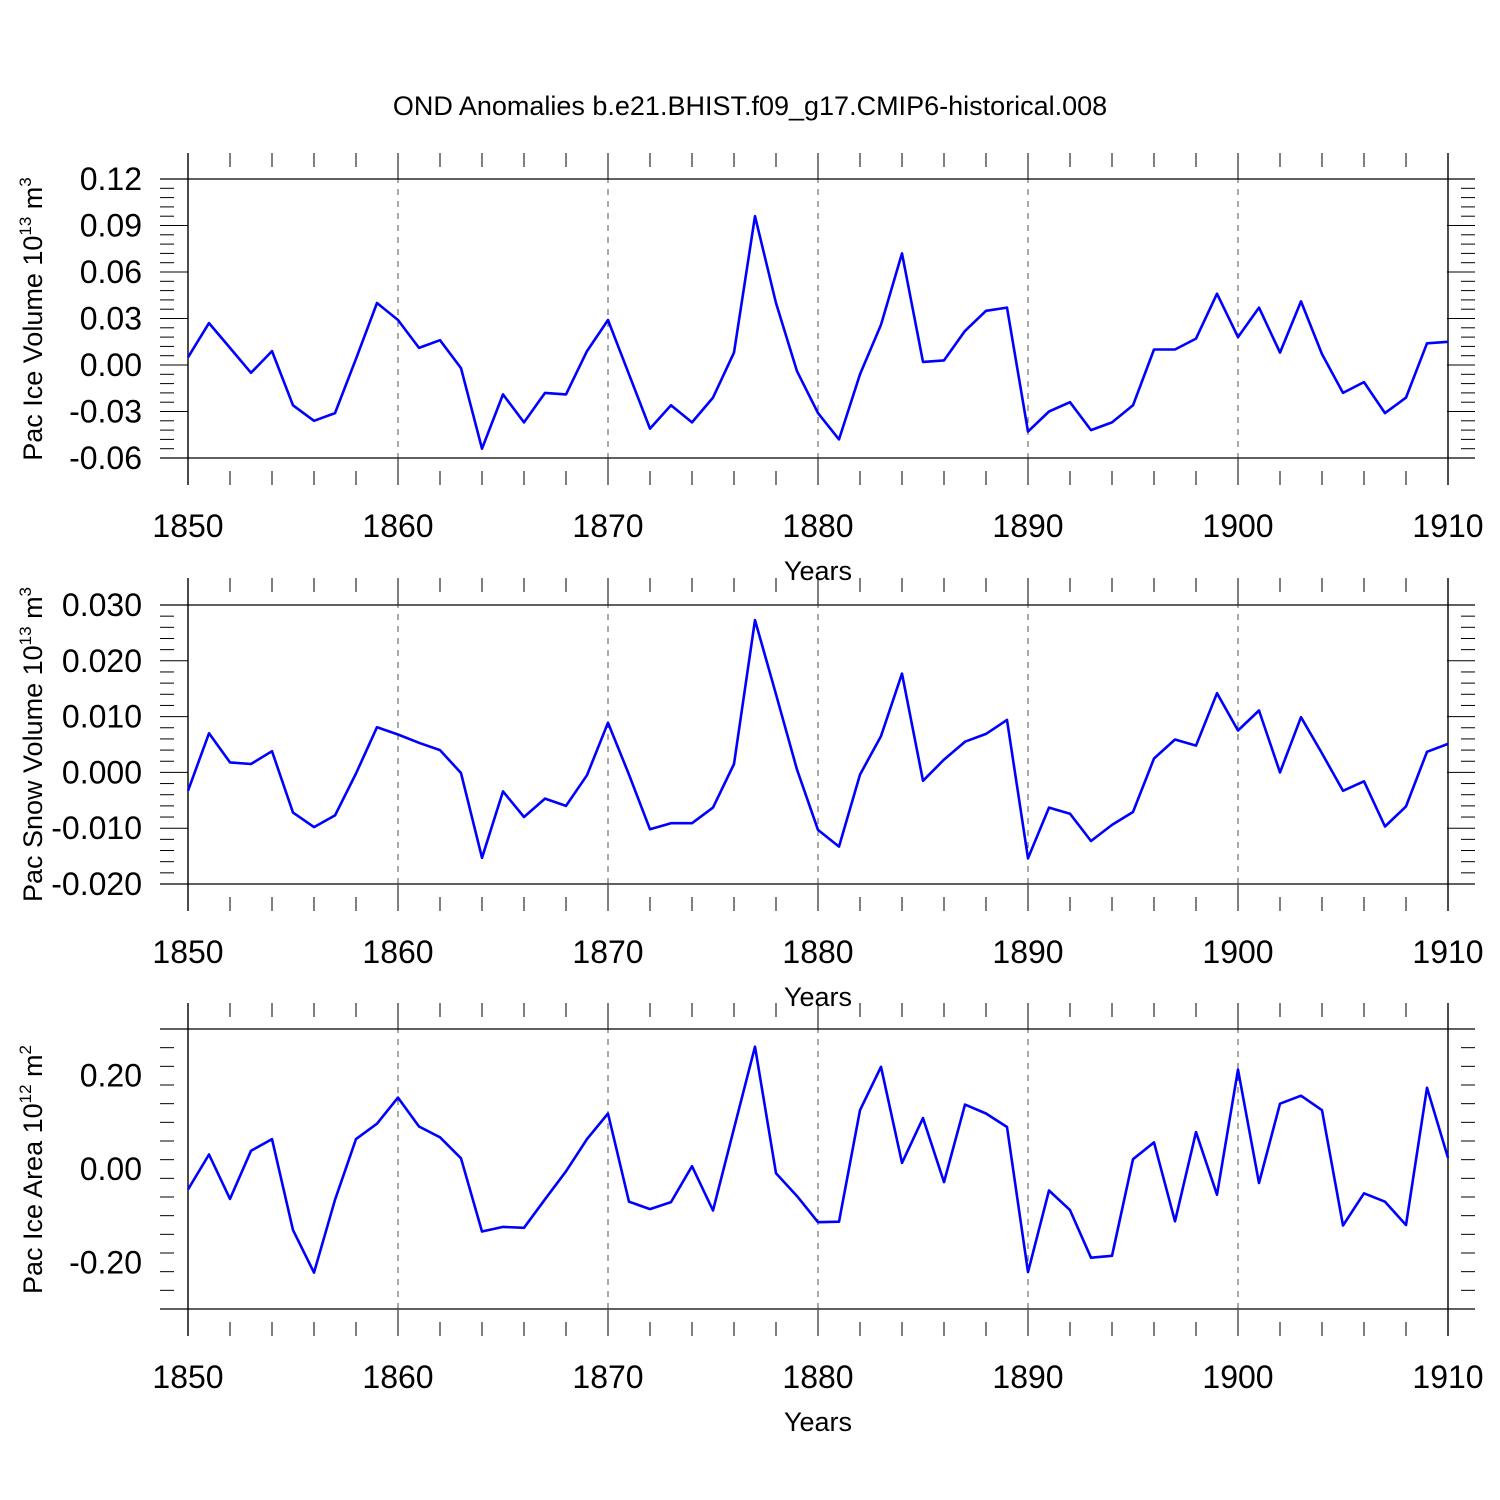 This screenshot has height=1500, width=1500. I want to click on y-tick-label: 0.03, so click(111, 319).